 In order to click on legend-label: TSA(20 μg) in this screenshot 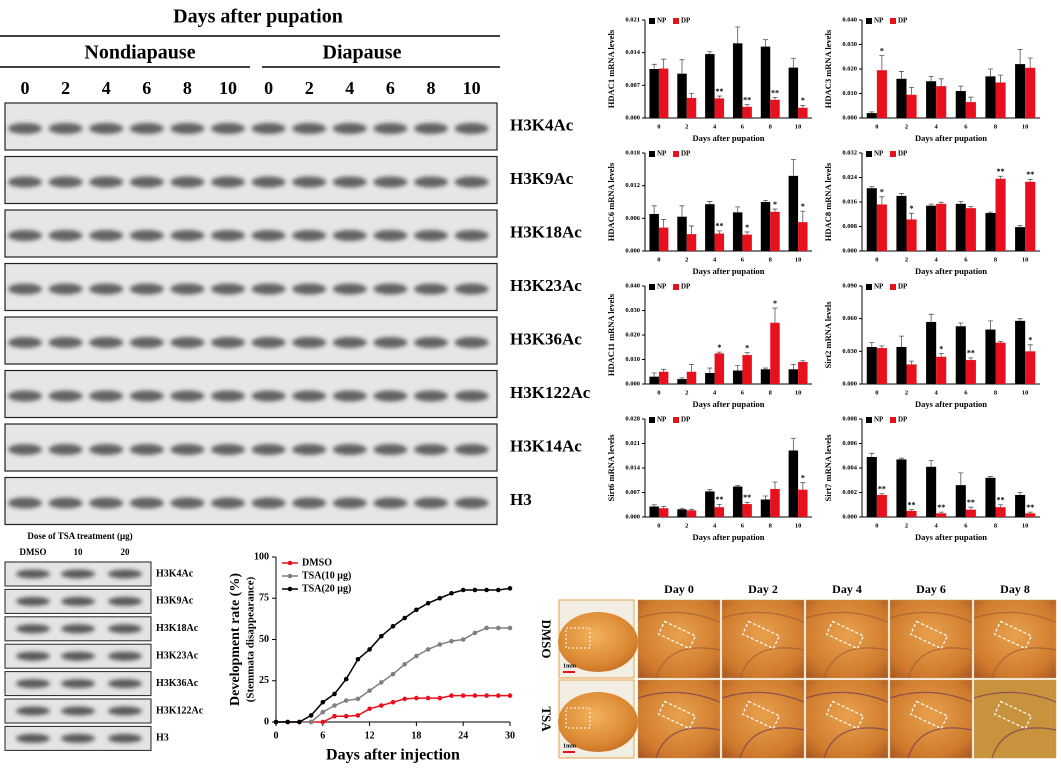, I will do `click(326, 588)`.